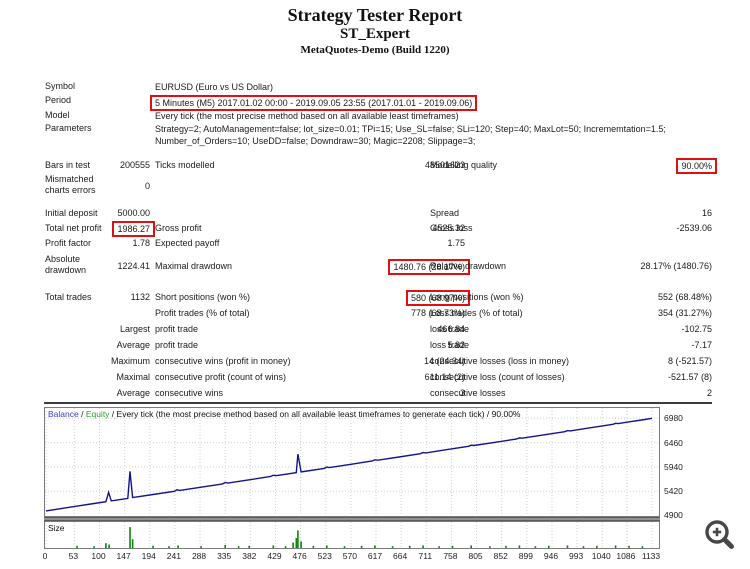 This screenshot has height=569, width=750. Describe the element at coordinates (628, 166) in the screenshot. I see `row-value: 90.00%` at that location.